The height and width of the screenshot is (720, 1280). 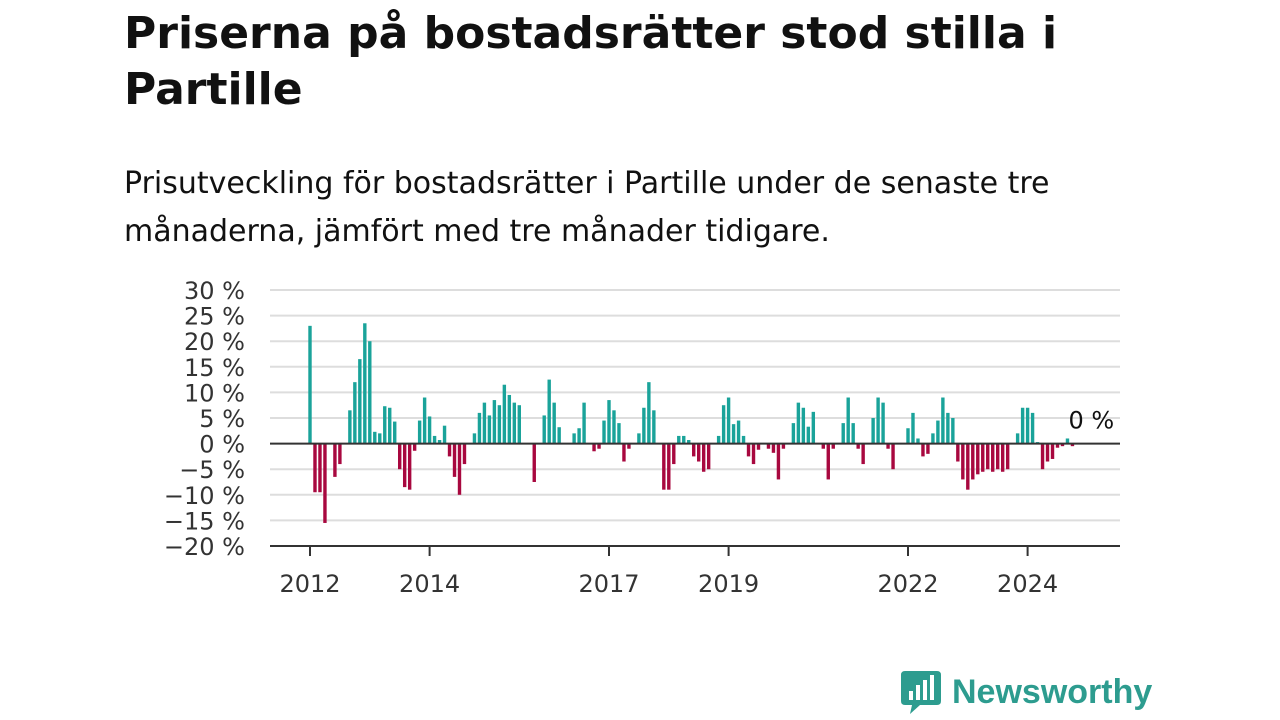 I want to click on y-tick-label: 25 %, so click(x=214, y=317).